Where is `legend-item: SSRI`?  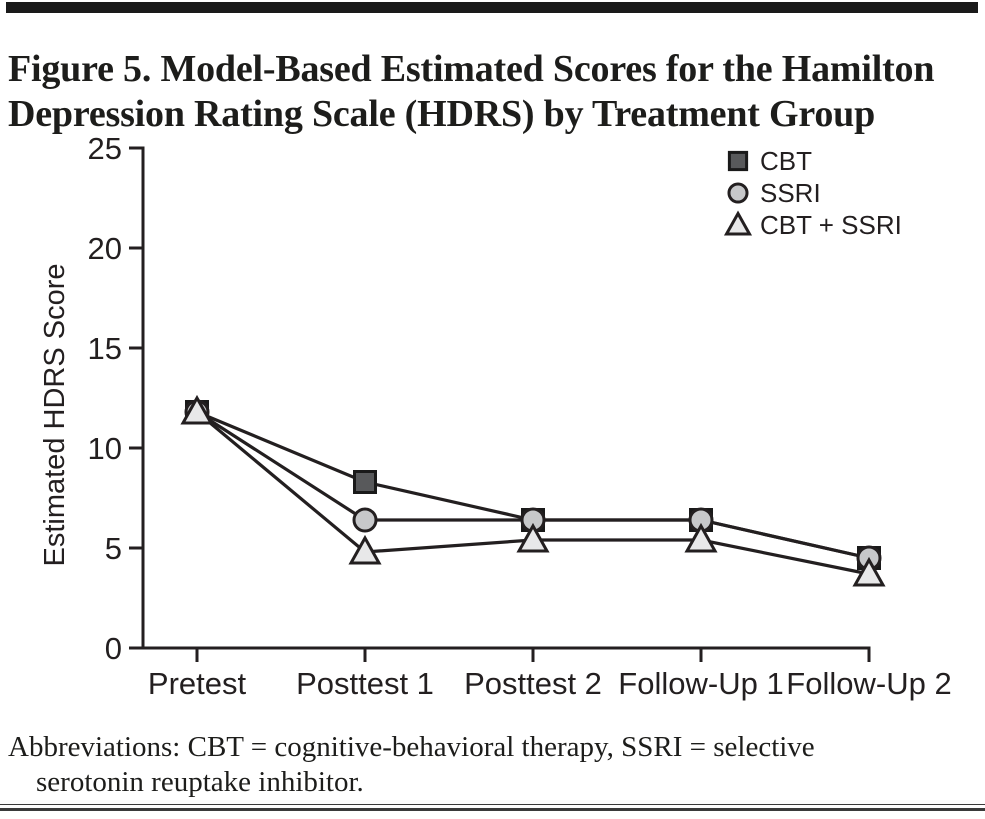 legend-item: SSRI is located at coordinates (774, 193).